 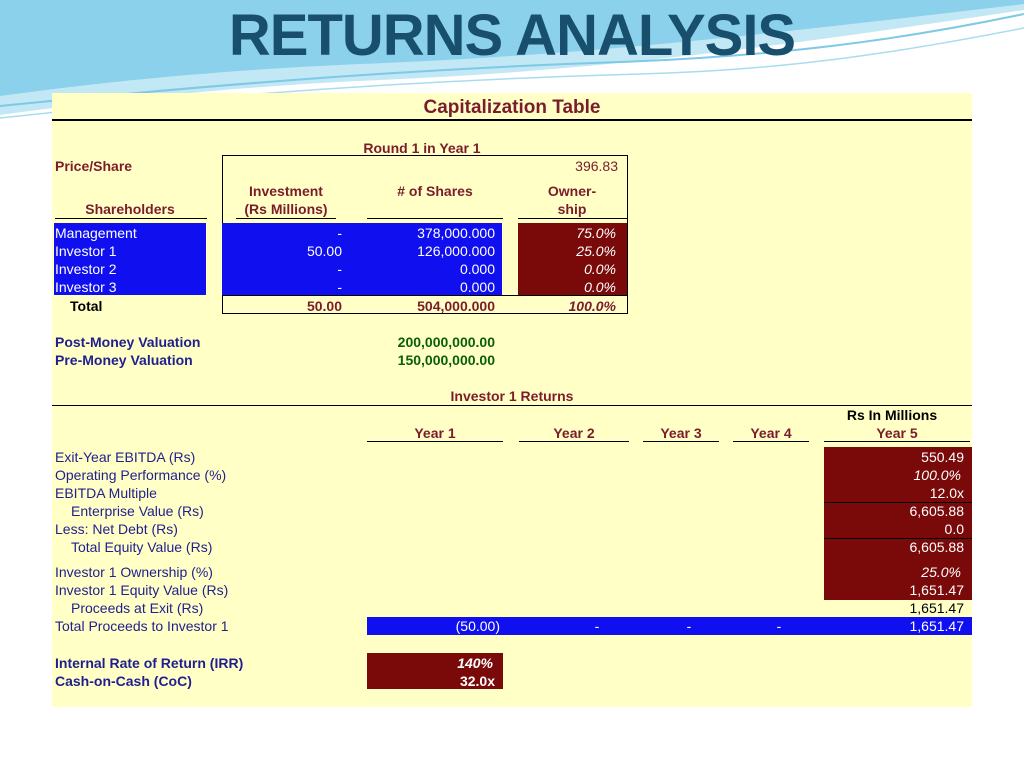 What do you see at coordinates (142, 547) in the screenshot?
I see `line-label: Total Equity Value (Rs)` at bounding box center [142, 547].